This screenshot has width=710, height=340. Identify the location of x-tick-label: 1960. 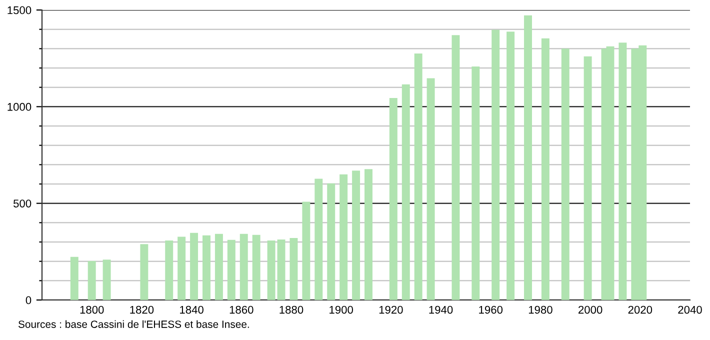
(491, 310).